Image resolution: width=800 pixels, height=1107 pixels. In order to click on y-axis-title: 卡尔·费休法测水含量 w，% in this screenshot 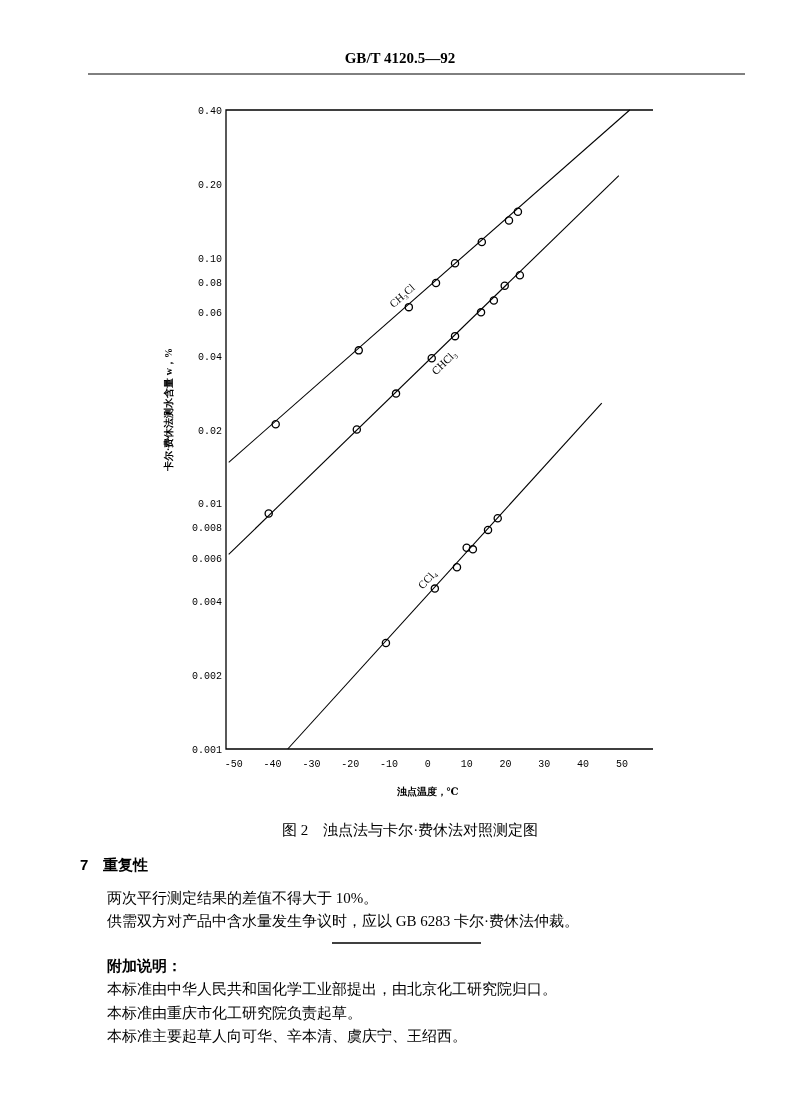, I will do `click(168, 410)`.